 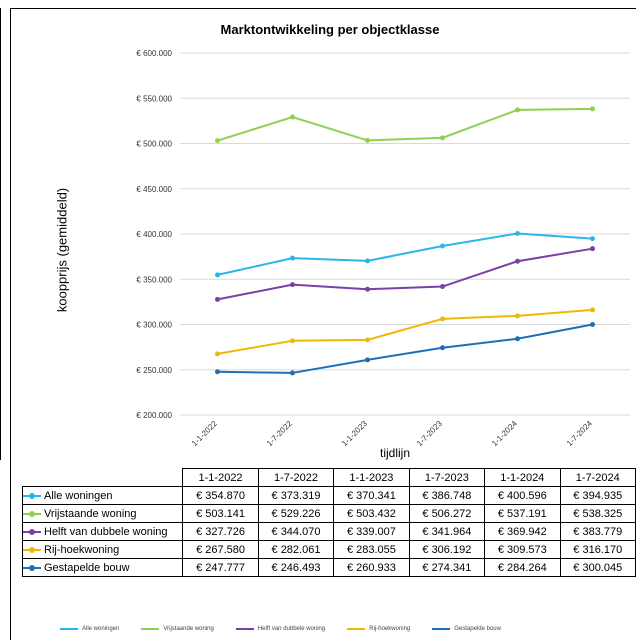 What do you see at coordinates (90, 513) in the screenshot?
I see `series-name: Vrijstaande woning` at bounding box center [90, 513].